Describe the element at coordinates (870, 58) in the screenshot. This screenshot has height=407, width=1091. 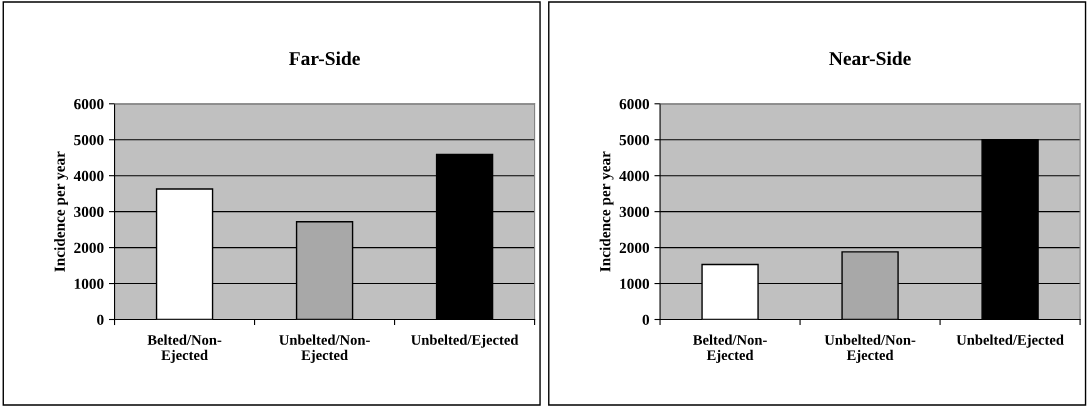
I see `chart-title: Near-Side` at that location.